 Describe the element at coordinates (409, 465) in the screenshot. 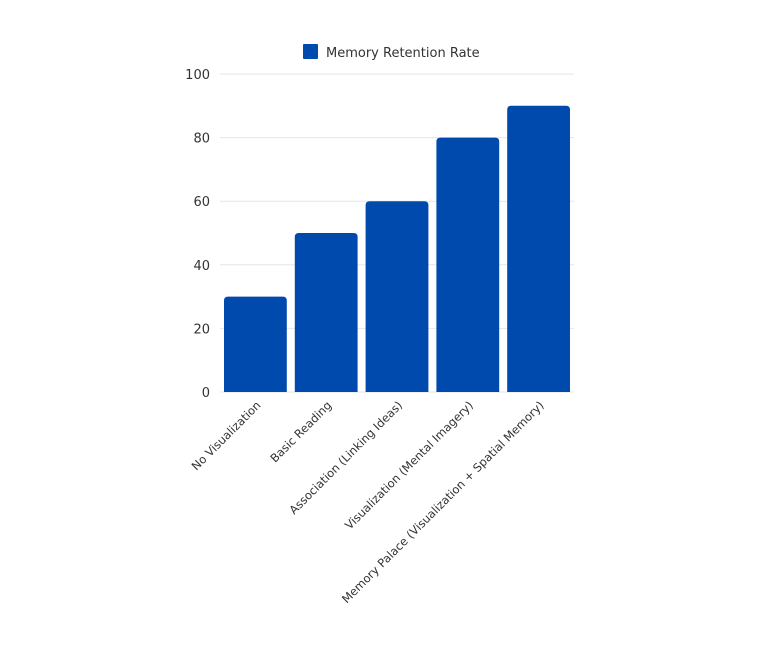

I see `x-category-label: Visualization (Mental Imagery)` at that location.